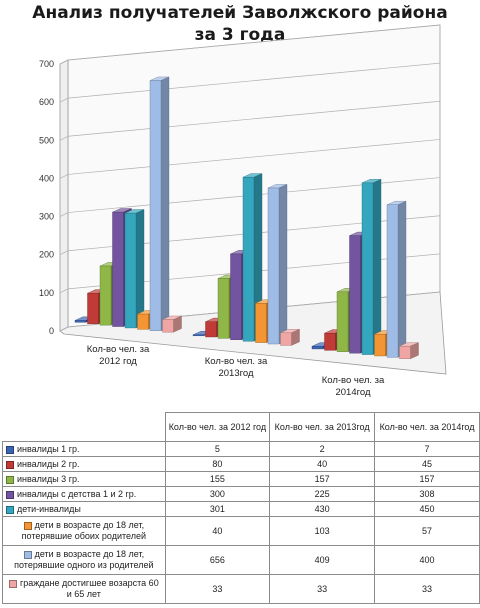  I want to click on value-cell: 225, so click(322, 494).